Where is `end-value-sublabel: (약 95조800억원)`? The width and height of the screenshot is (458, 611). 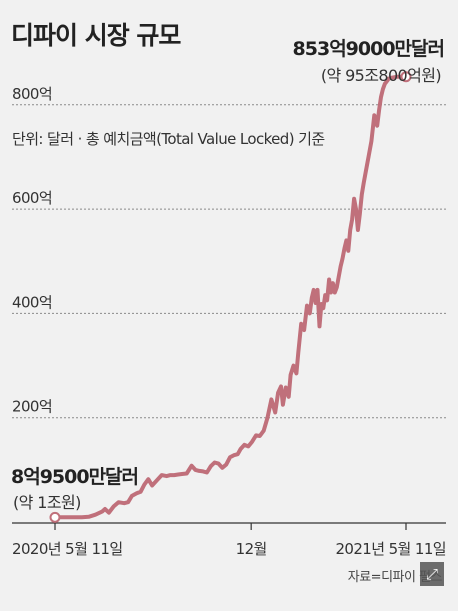 end-value-sublabel: (약 95조800억원) is located at coordinates (381, 75).